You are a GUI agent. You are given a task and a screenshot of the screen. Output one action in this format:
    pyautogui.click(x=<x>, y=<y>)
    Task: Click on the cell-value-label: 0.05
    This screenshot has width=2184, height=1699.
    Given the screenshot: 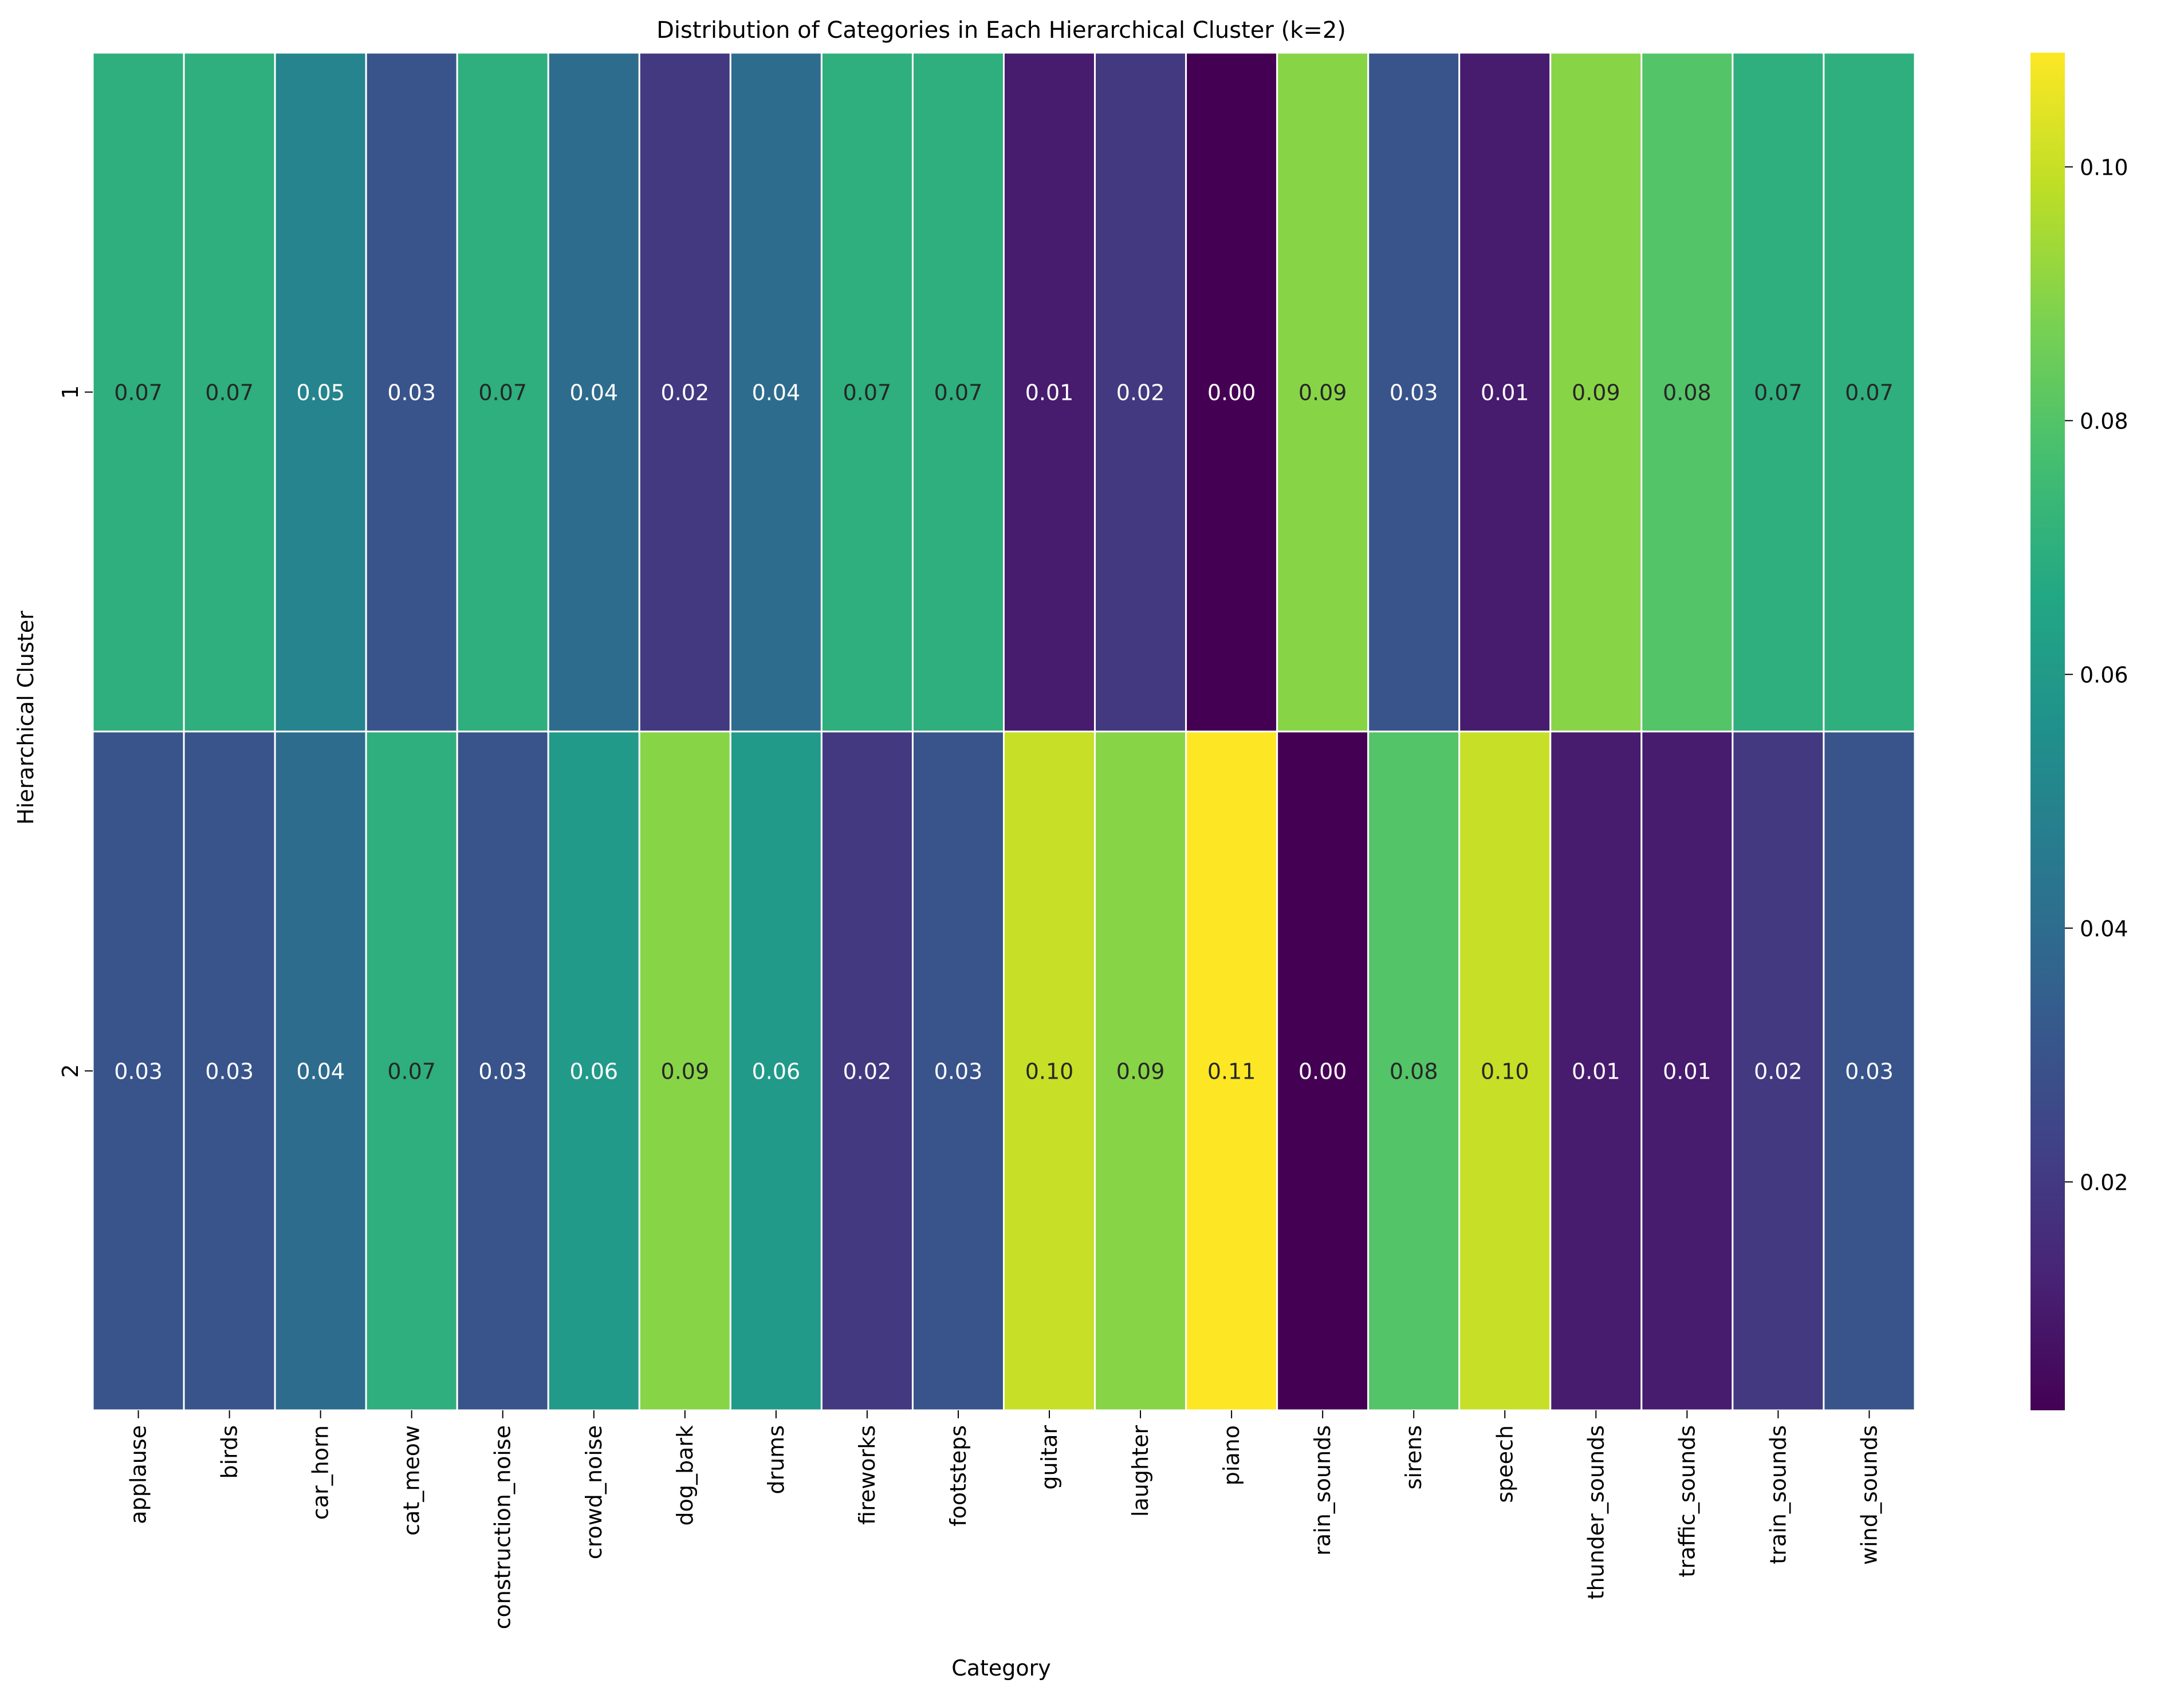 What is the action you would take?
    pyautogui.click(x=320, y=393)
    